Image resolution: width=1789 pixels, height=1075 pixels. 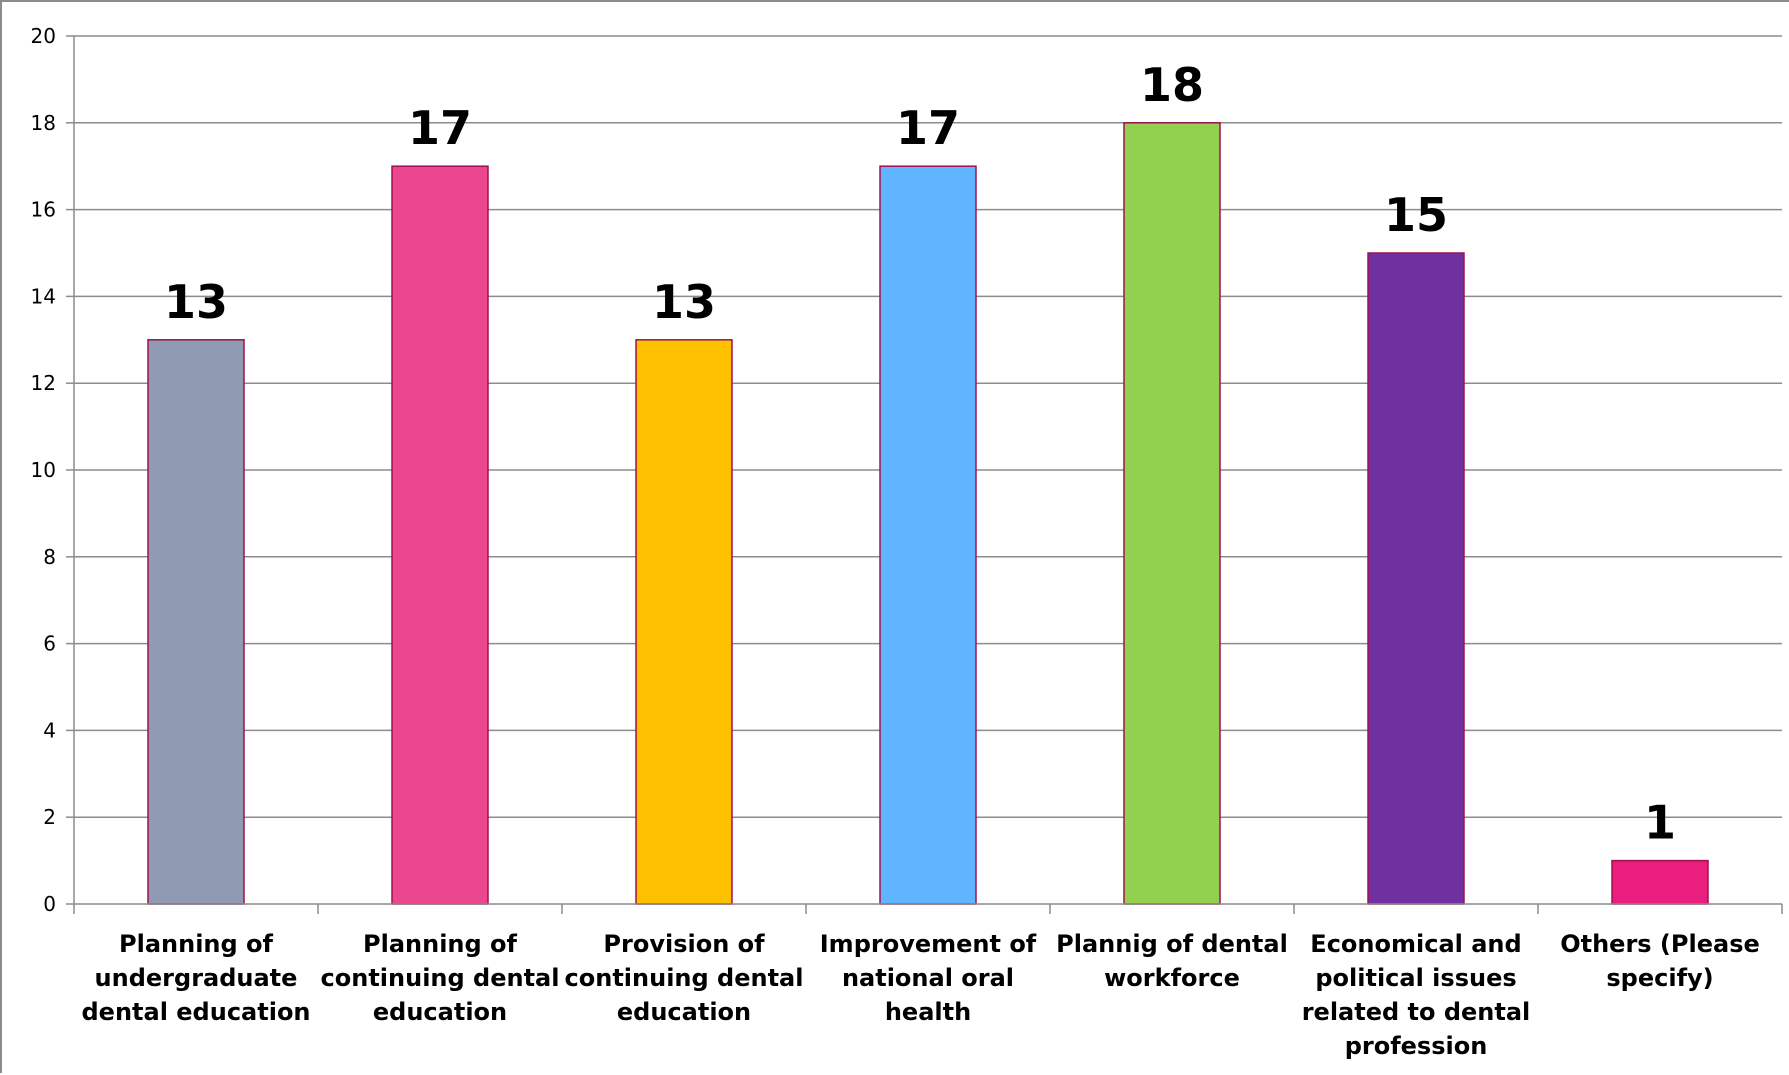 I want to click on x-category-label: dental education, so click(x=195, y=1012).